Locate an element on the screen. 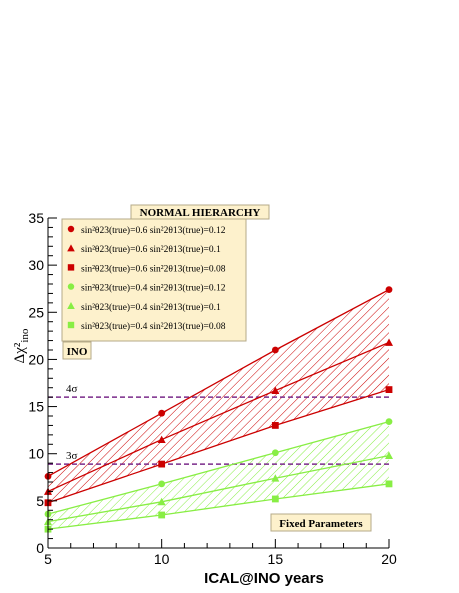 The image size is (459, 593). x-tick-label: 10 is located at coordinates (162, 559).